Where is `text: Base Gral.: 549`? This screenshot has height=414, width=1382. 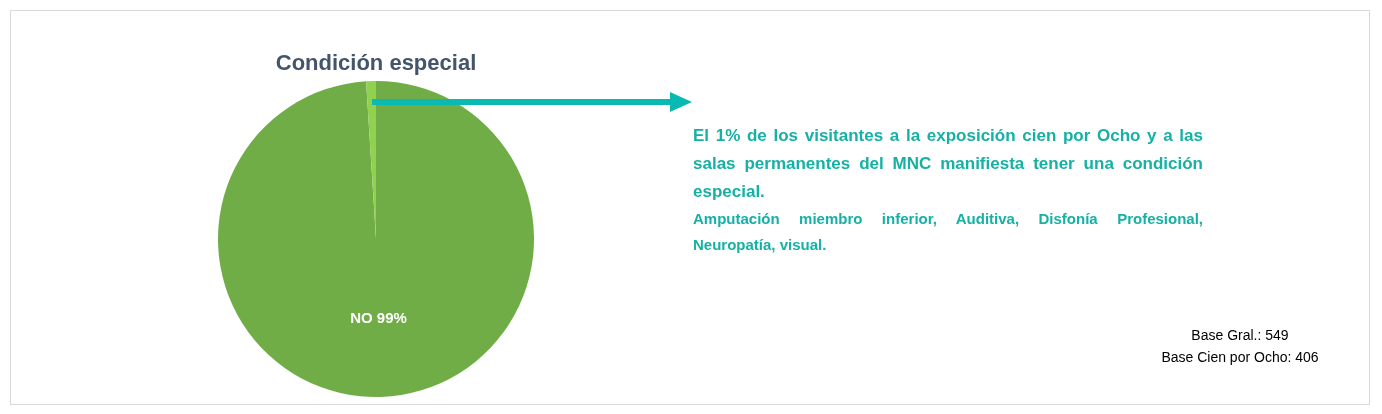
text: Base Gral.: 549 is located at coordinates (1240, 335).